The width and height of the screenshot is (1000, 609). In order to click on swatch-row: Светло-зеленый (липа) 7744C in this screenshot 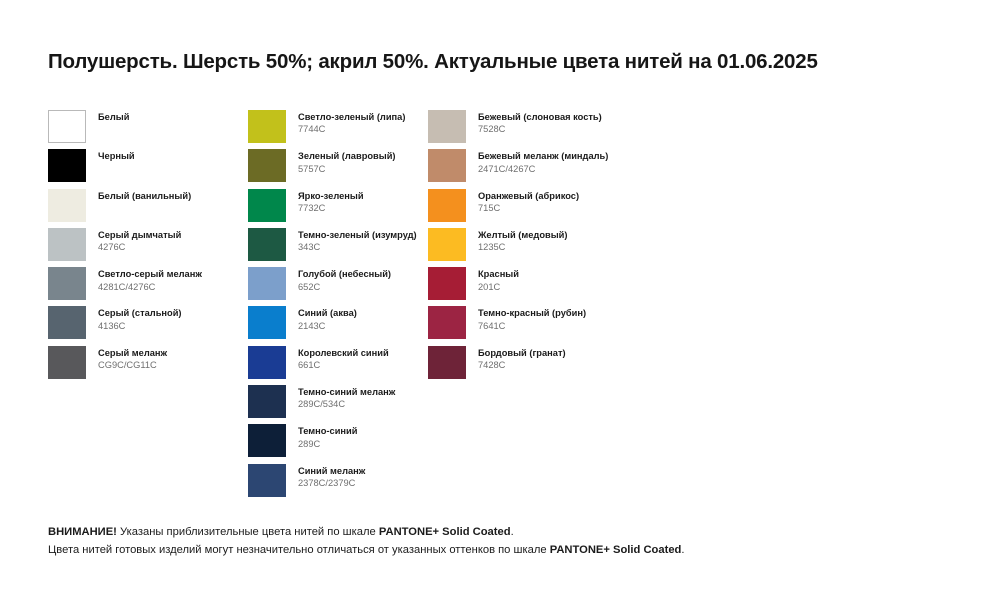, I will do `click(338, 129)`.